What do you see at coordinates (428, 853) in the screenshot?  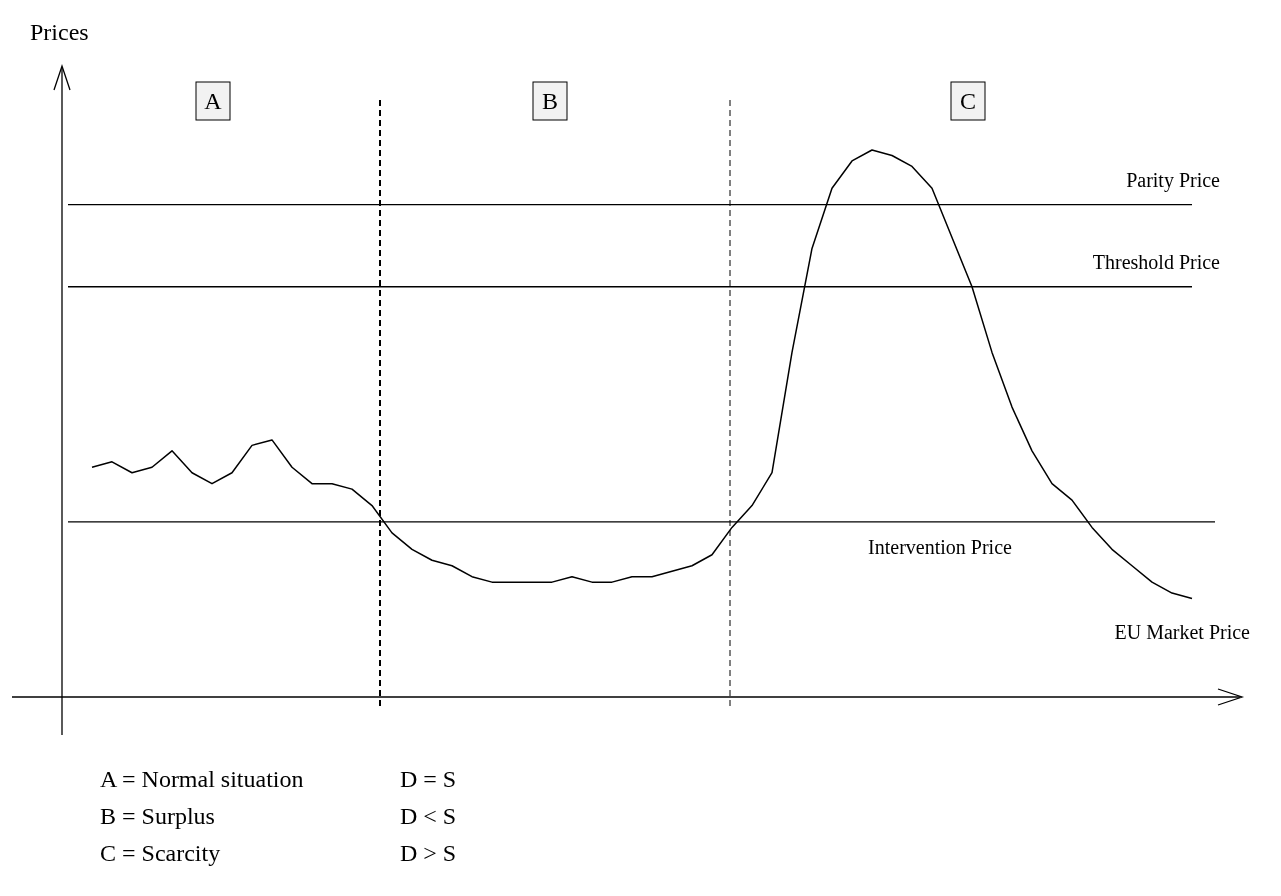 I see `text: D > S` at bounding box center [428, 853].